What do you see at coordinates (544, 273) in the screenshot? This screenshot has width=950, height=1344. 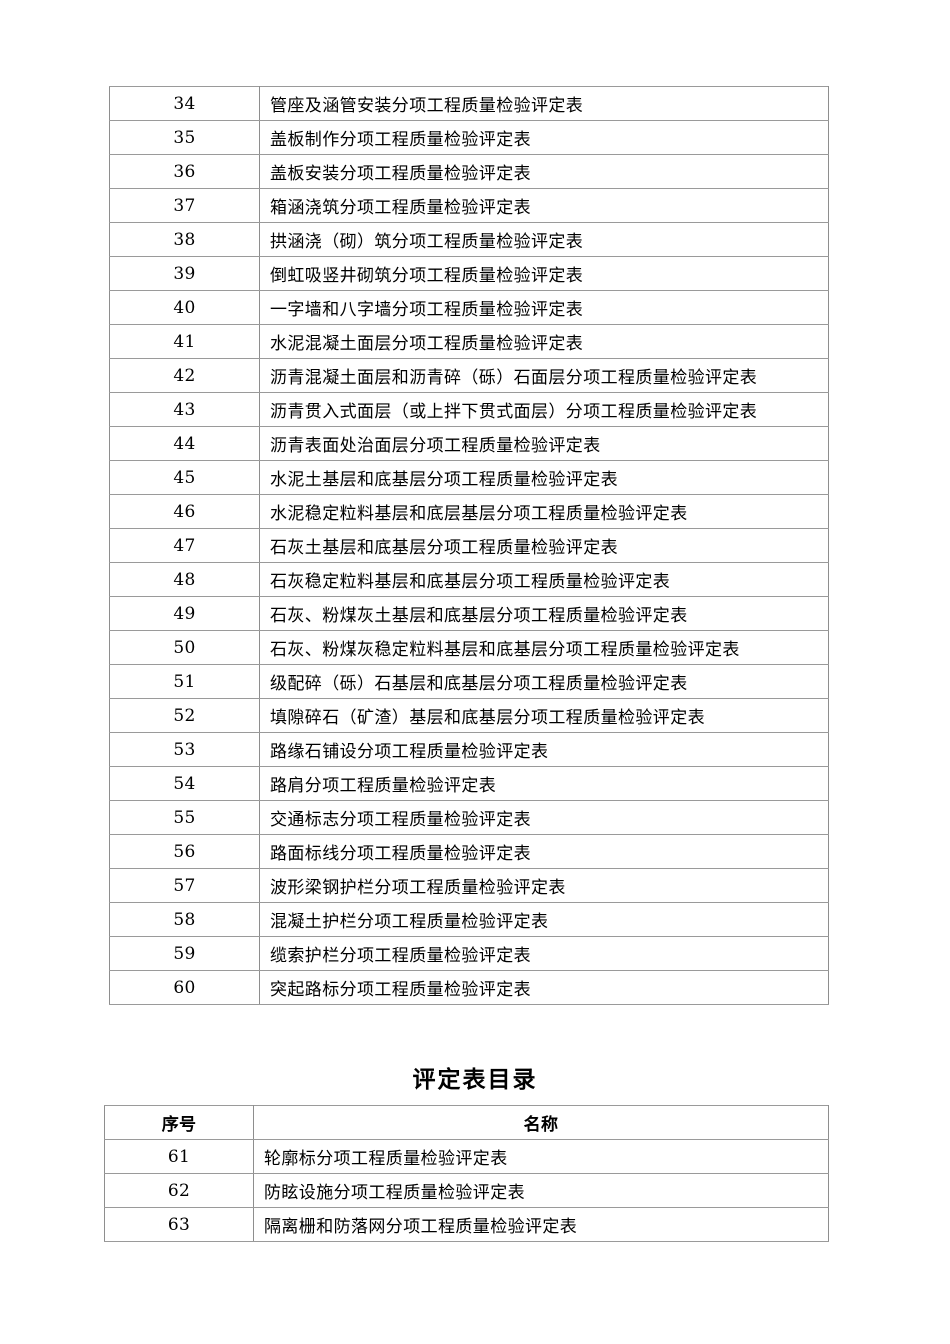 I see `row-name-cell: 倒虹吸竖井砌筑分项工程质量检验评定表` at bounding box center [544, 273].